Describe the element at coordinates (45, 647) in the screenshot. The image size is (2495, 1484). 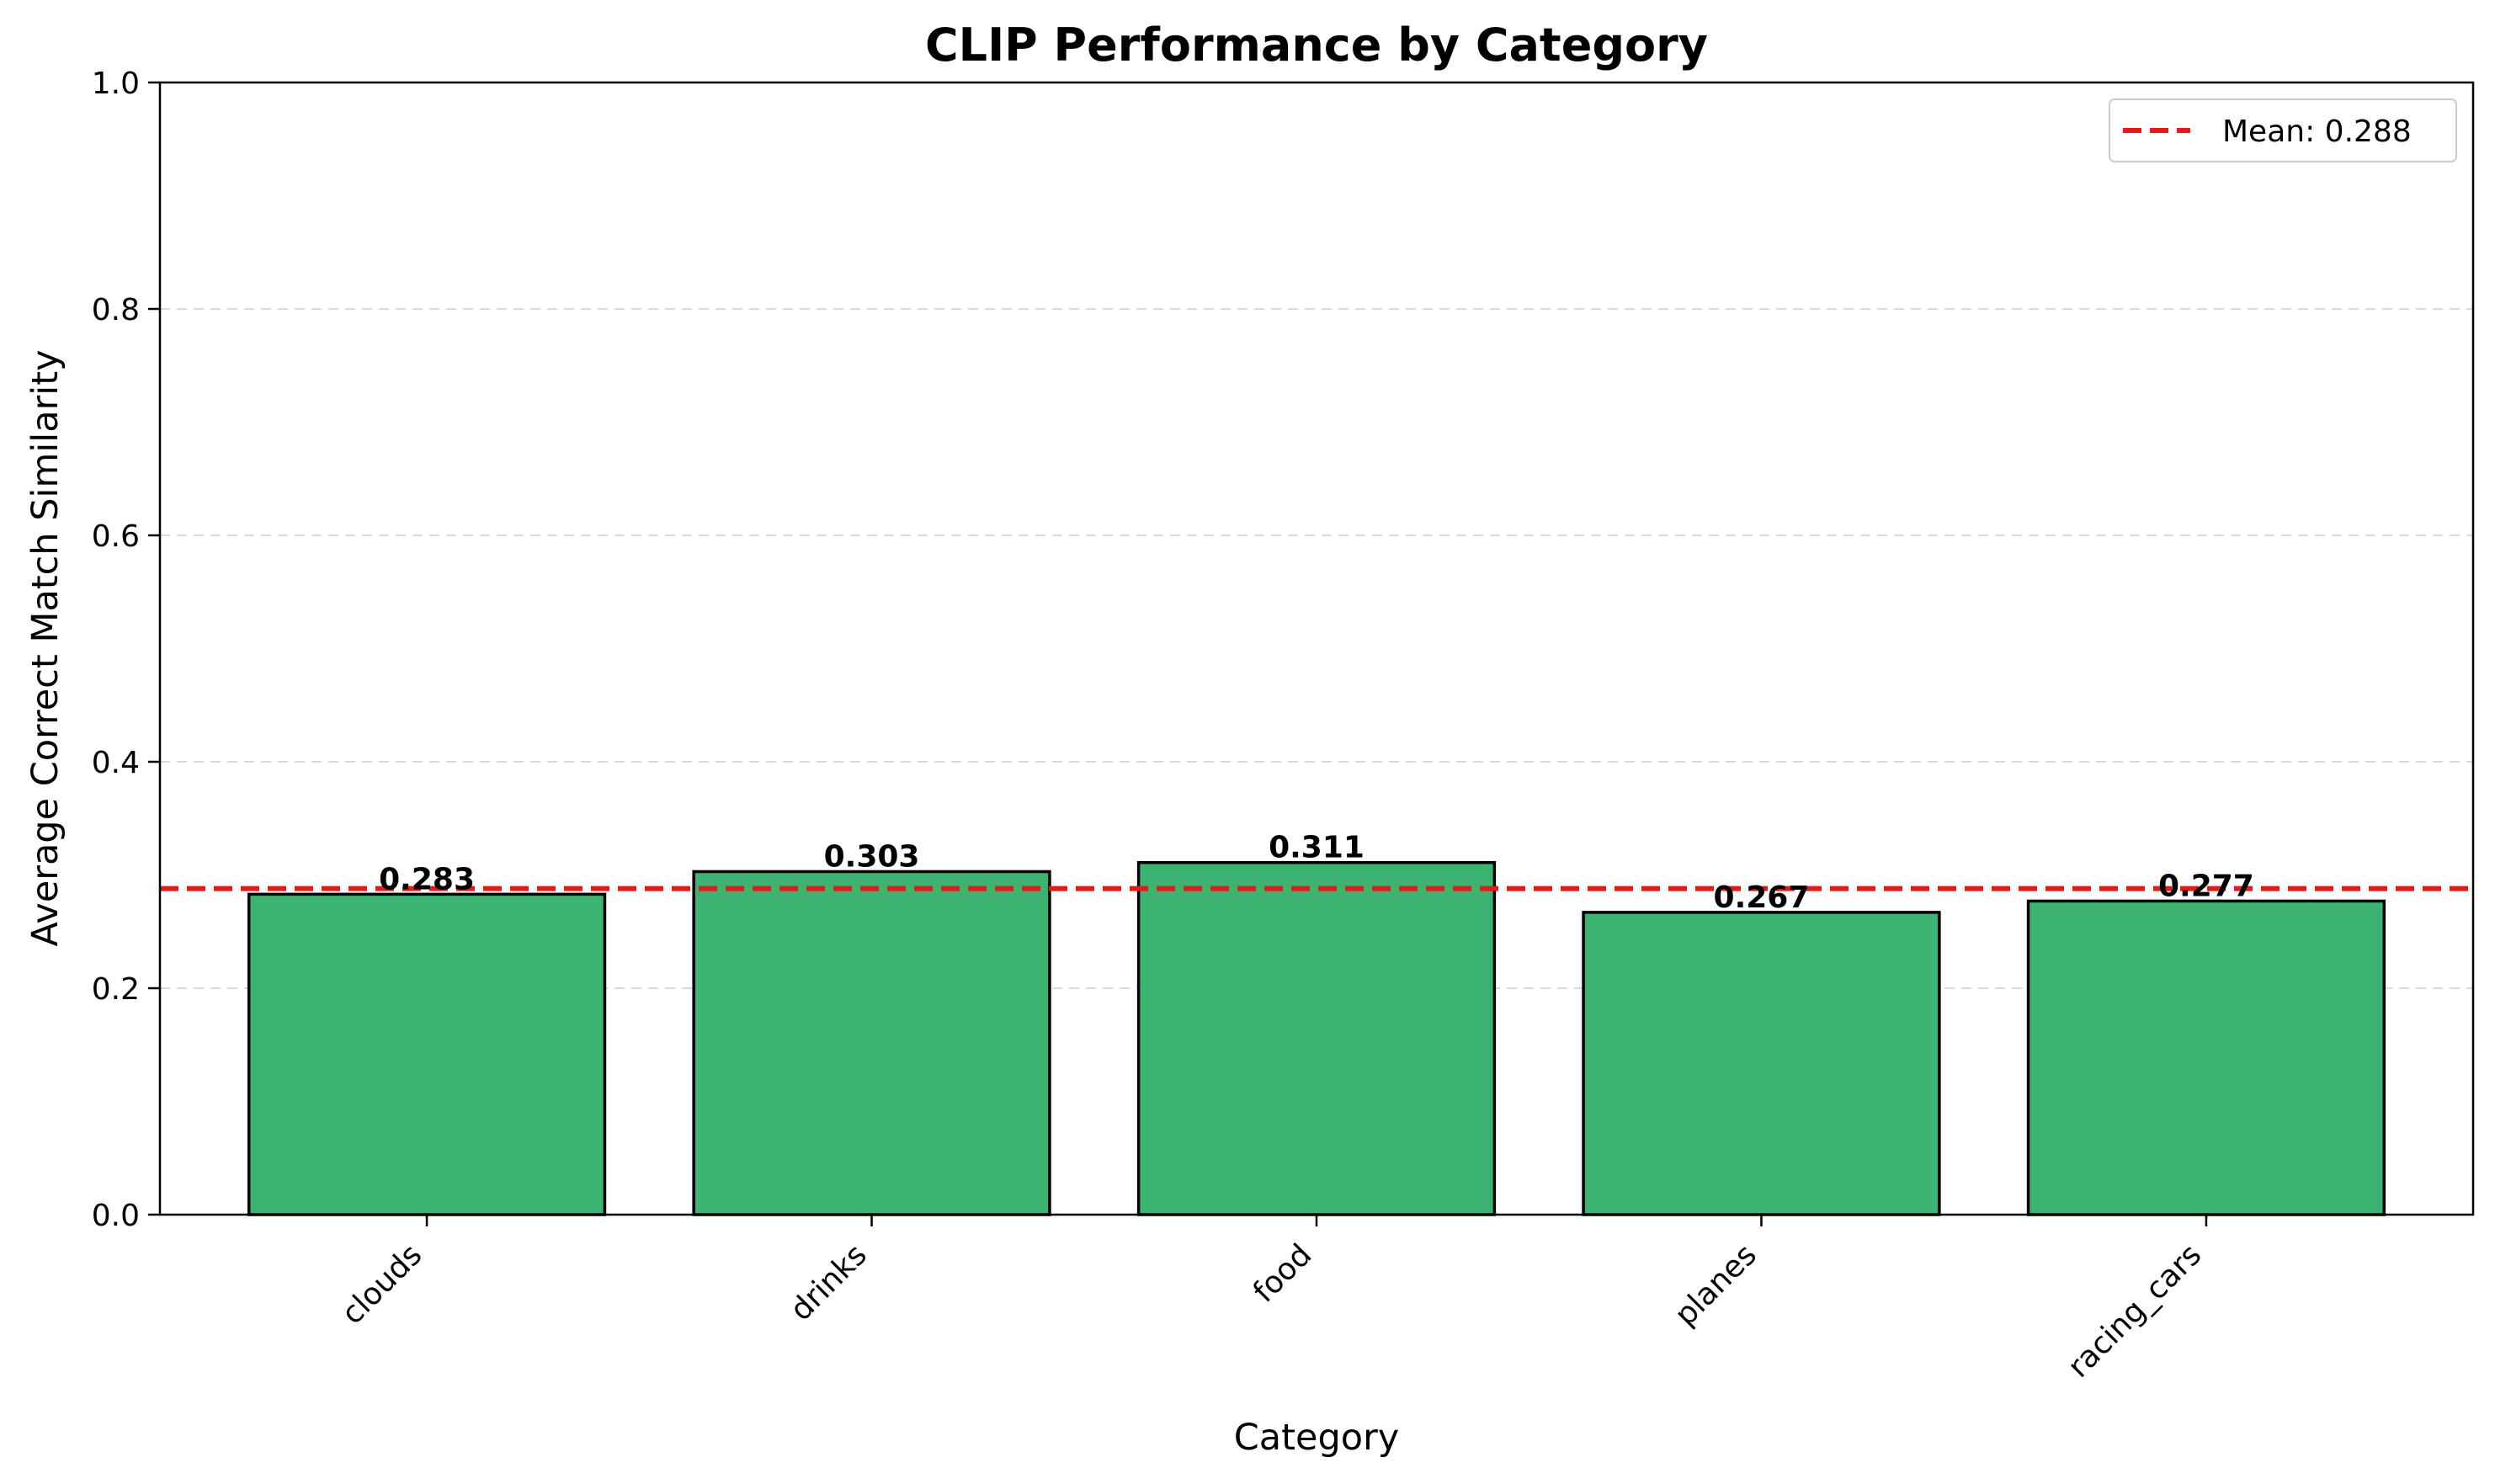
I see `y-axis-label: Average Correct Match Similarity` at that location.